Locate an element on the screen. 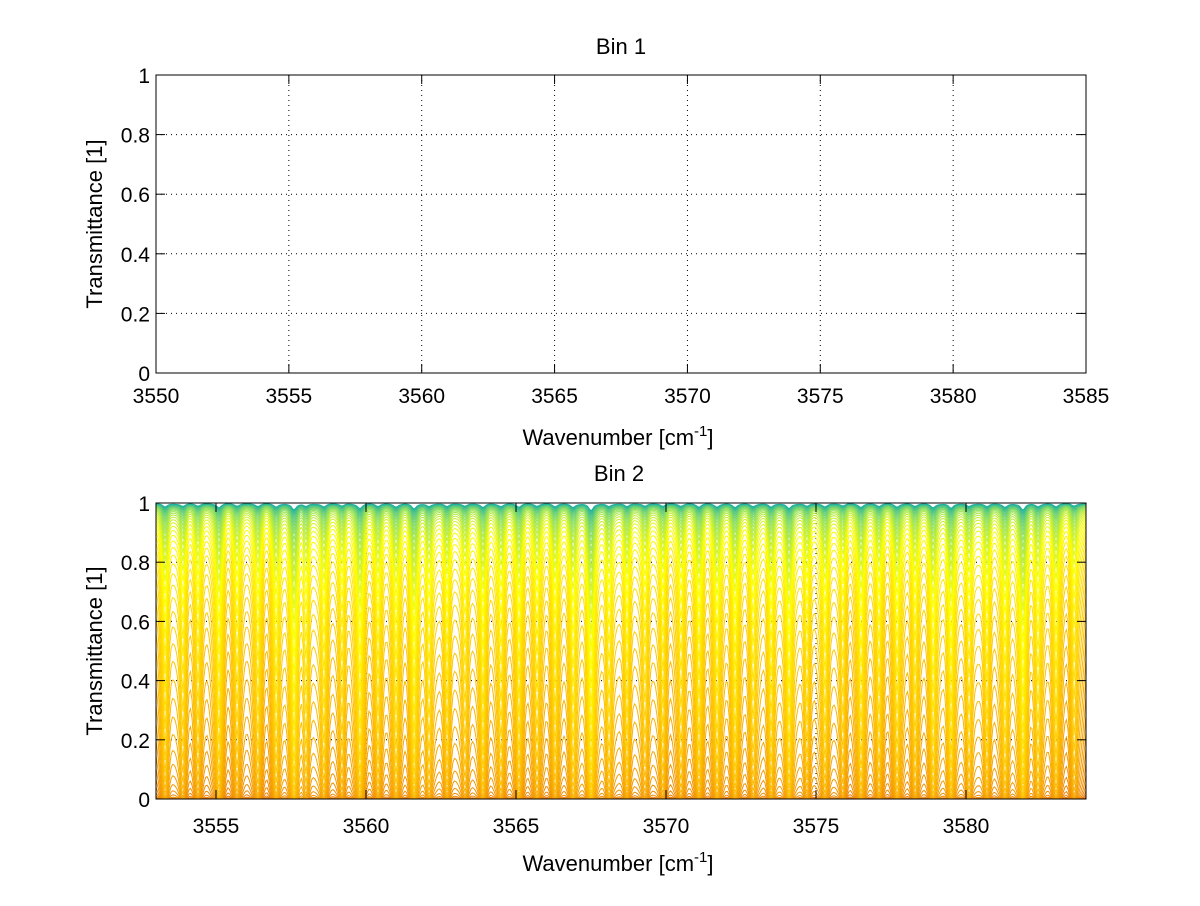 The width and height of the screenshot is (1200, 906). subplot-2-x-axis-label-end: ] is located at coordinates (710, 863).